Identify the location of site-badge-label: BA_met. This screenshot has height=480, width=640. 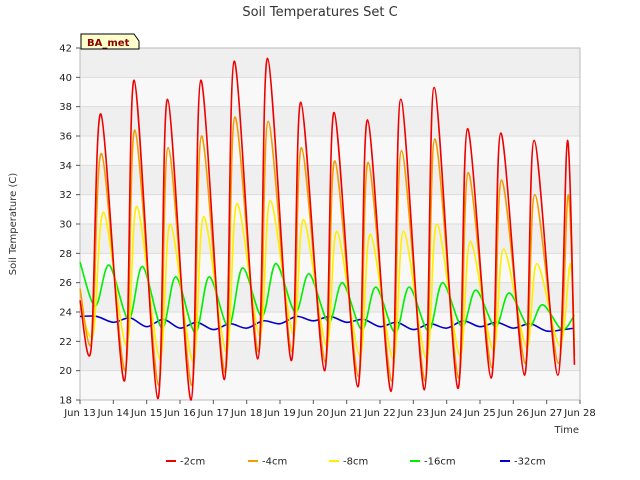
(108, 43).